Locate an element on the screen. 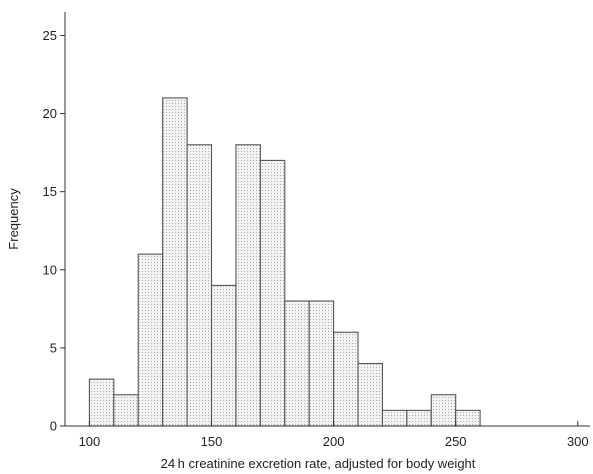 This screenshot has height=474, width=593. x-tick-label: 300 is located at coordinates (578, 441).